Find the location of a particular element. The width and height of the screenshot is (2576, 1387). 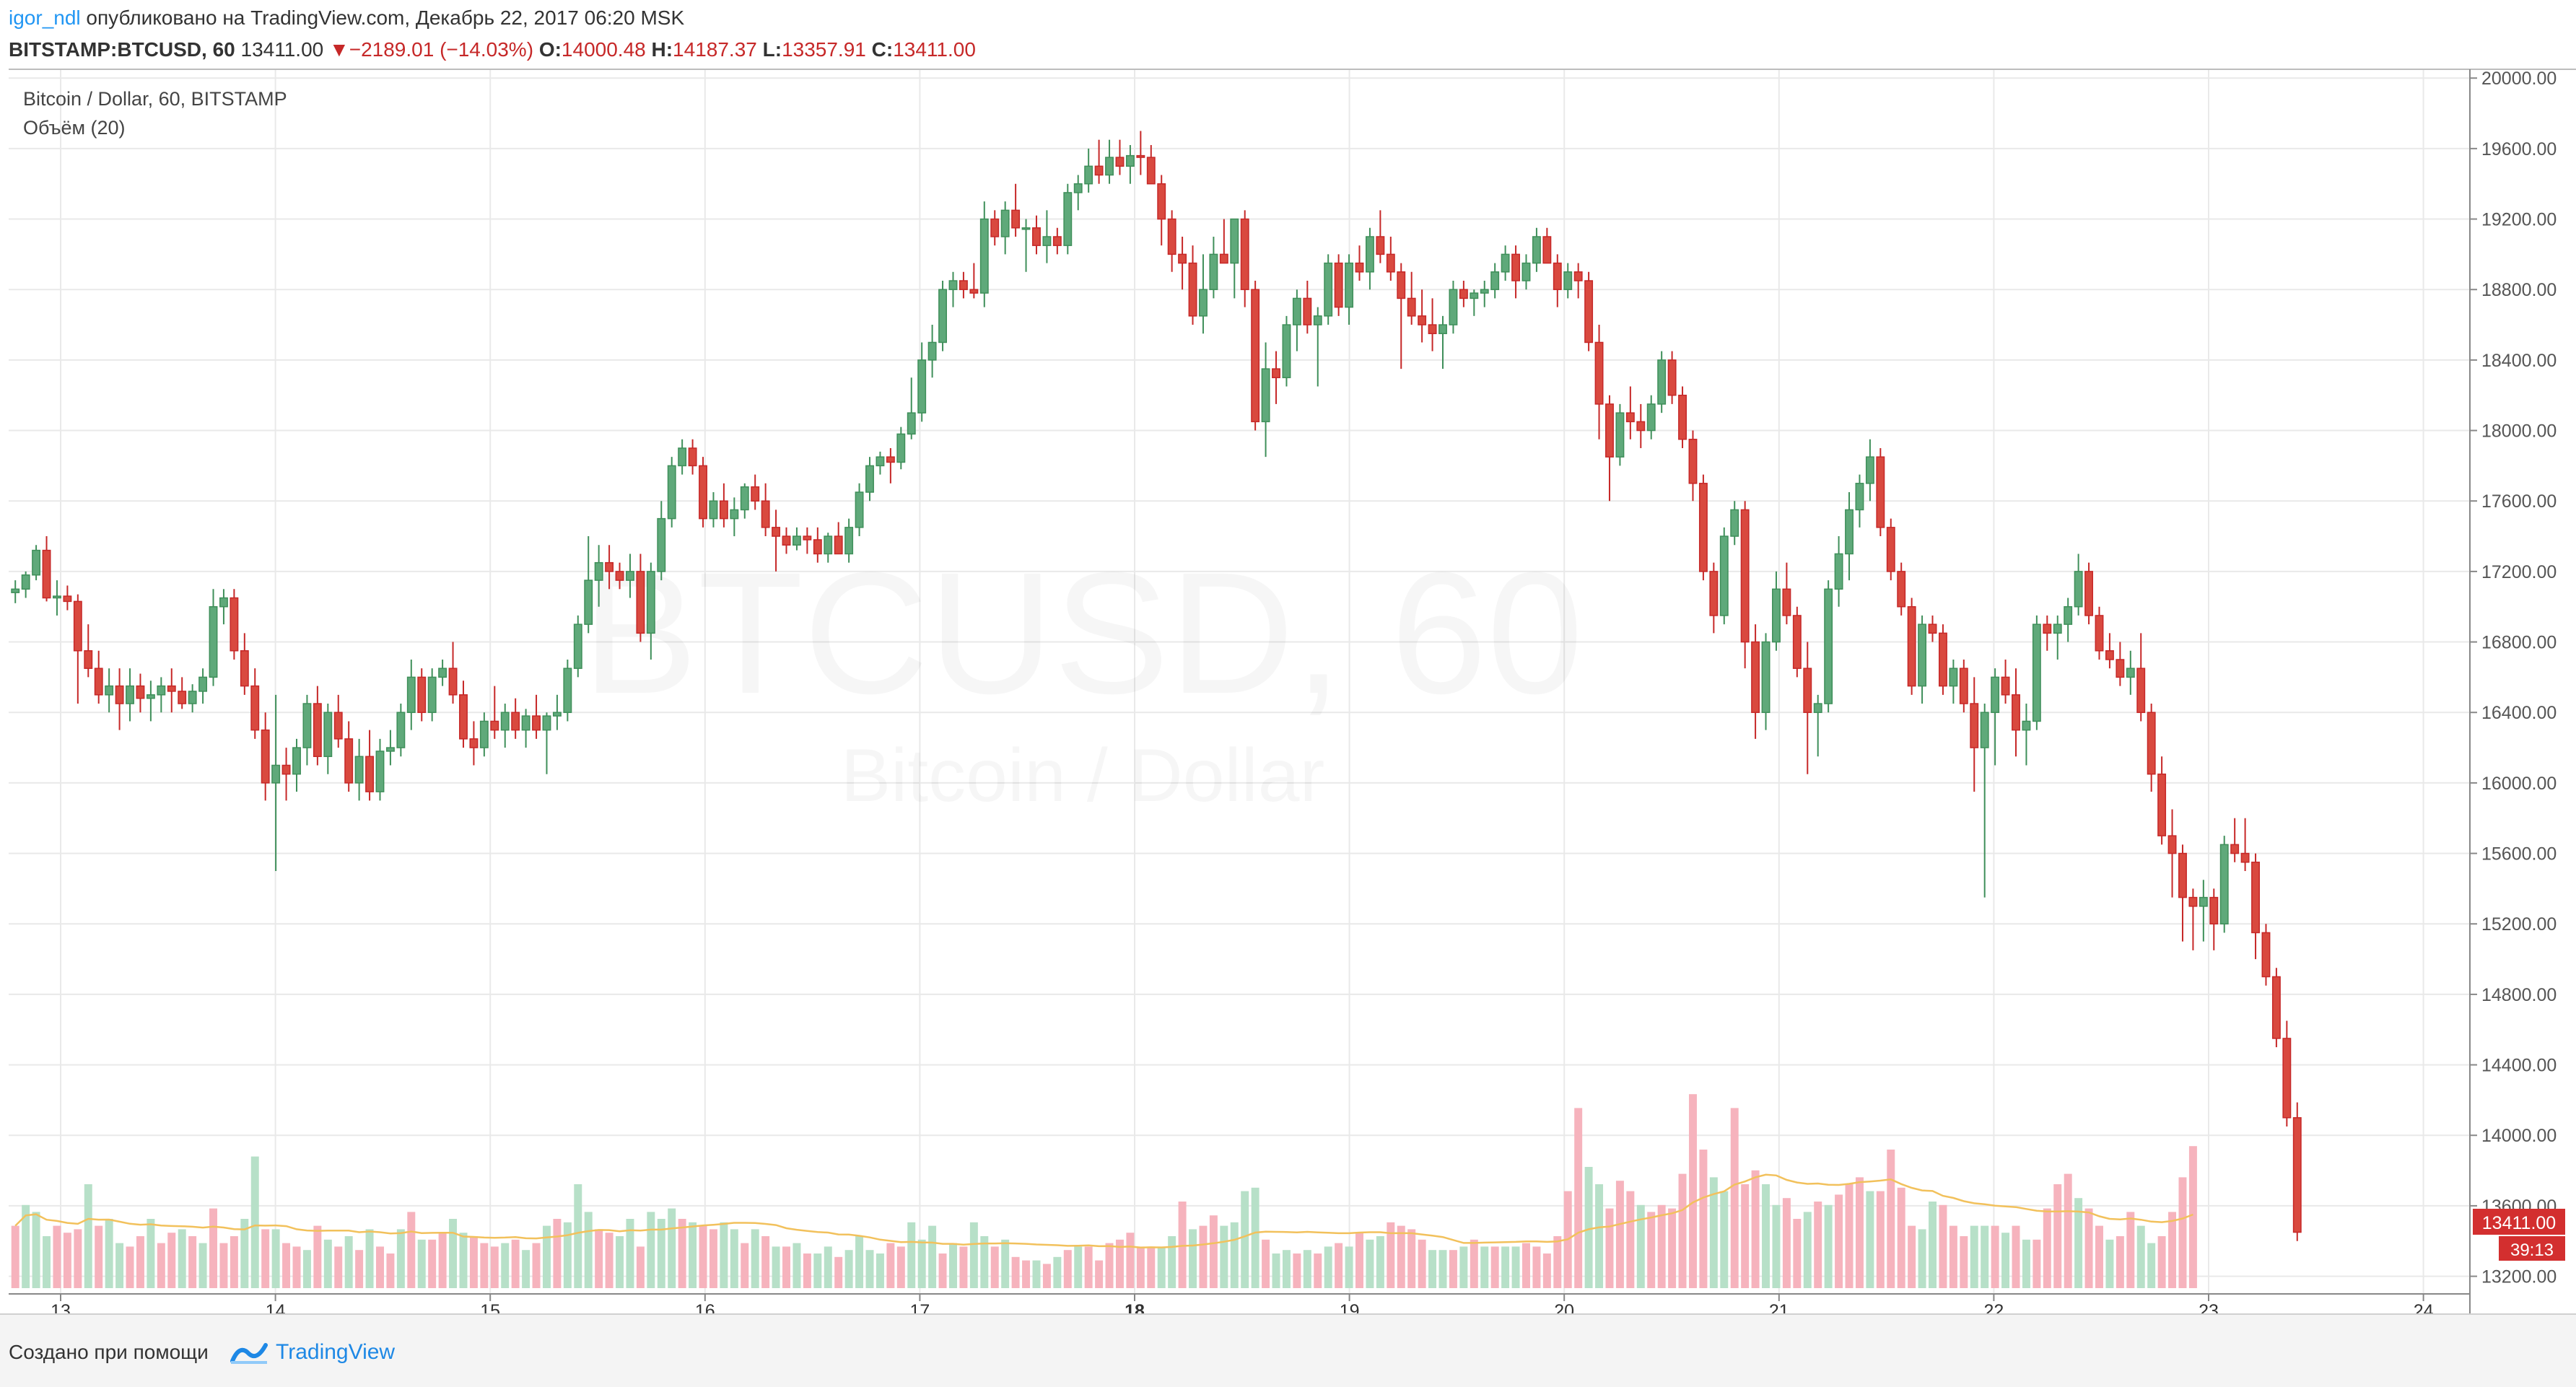

y-tick-label: 16000.00 is located at coordinates (2519, 784).